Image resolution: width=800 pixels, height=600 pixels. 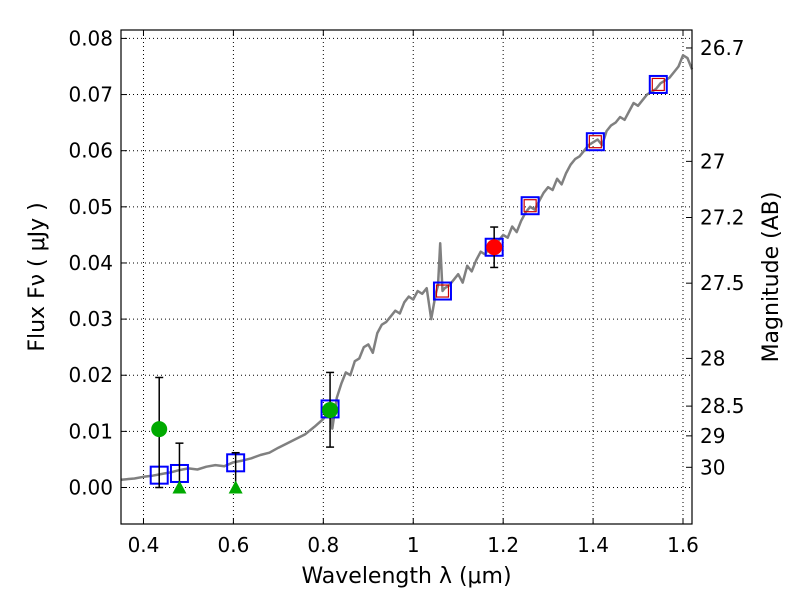 I want to click on magnitude-tick-label: 30, so click(x=712, y=467).